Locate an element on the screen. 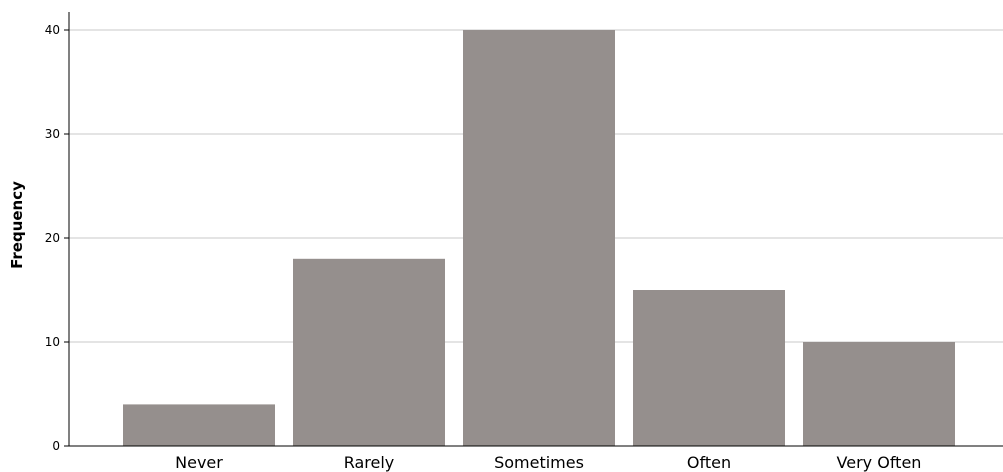 The image size is (1003, 472). y-tick-label: 20 is located at coordinates (52, 238).